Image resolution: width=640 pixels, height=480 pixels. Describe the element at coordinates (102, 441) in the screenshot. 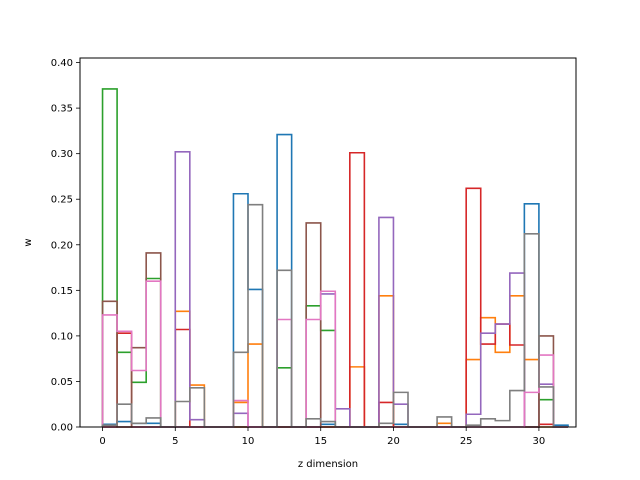

I see `x-tick-label: 0` at that location.